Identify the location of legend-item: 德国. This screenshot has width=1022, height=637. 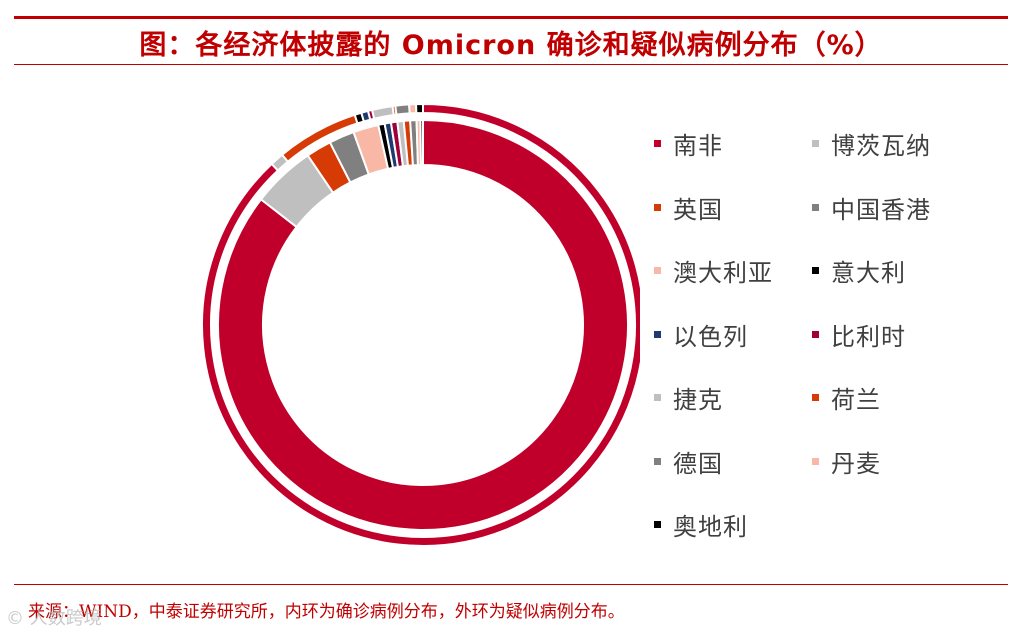
(733, 462).